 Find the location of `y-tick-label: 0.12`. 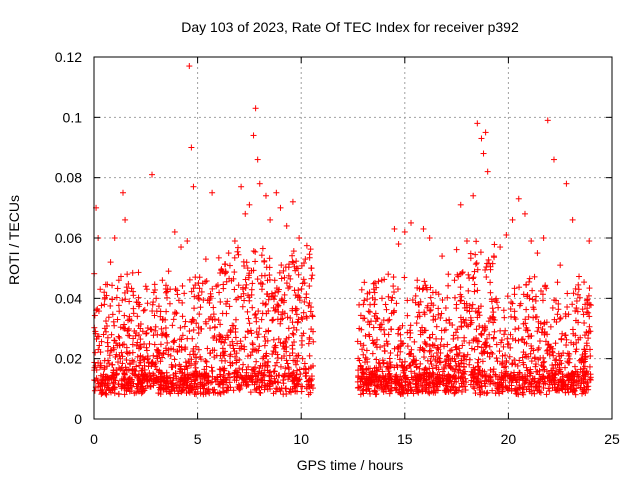

y-tick-label: 0.12 is located at coordinates (68, 57).